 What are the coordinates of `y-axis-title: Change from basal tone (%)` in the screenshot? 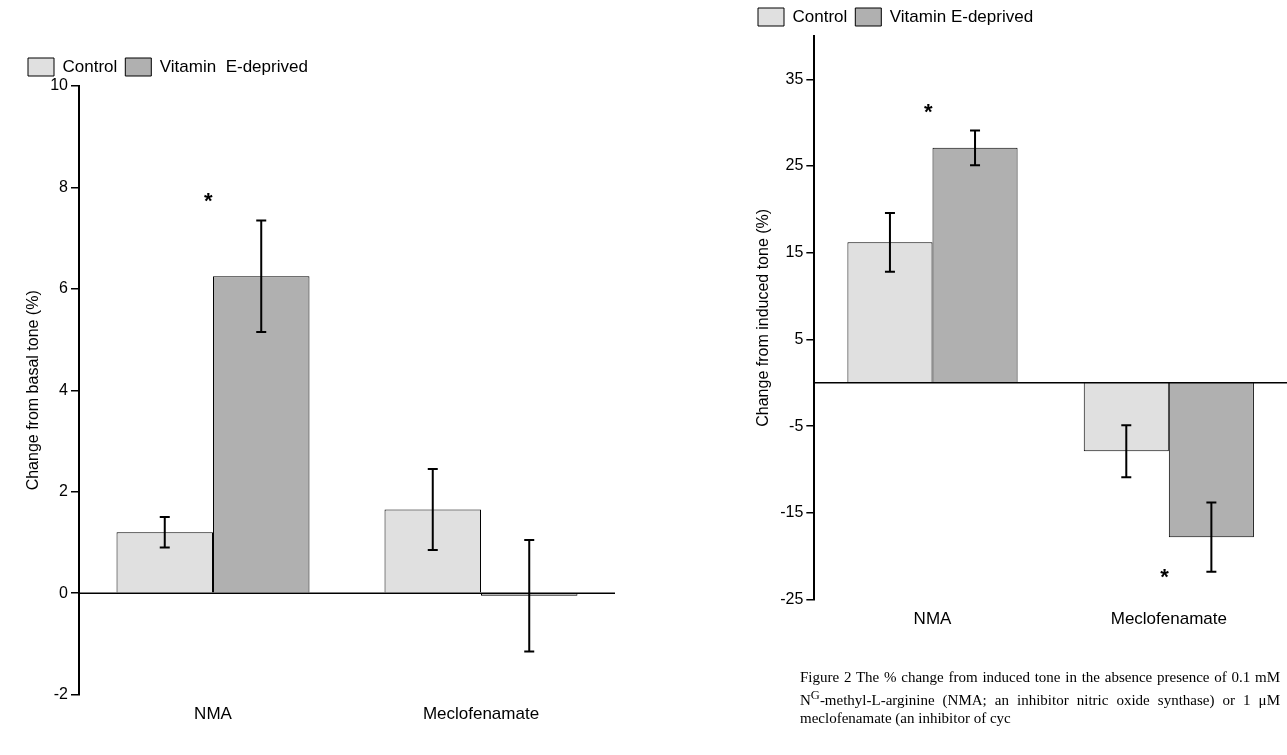 It's located at (33, 390).